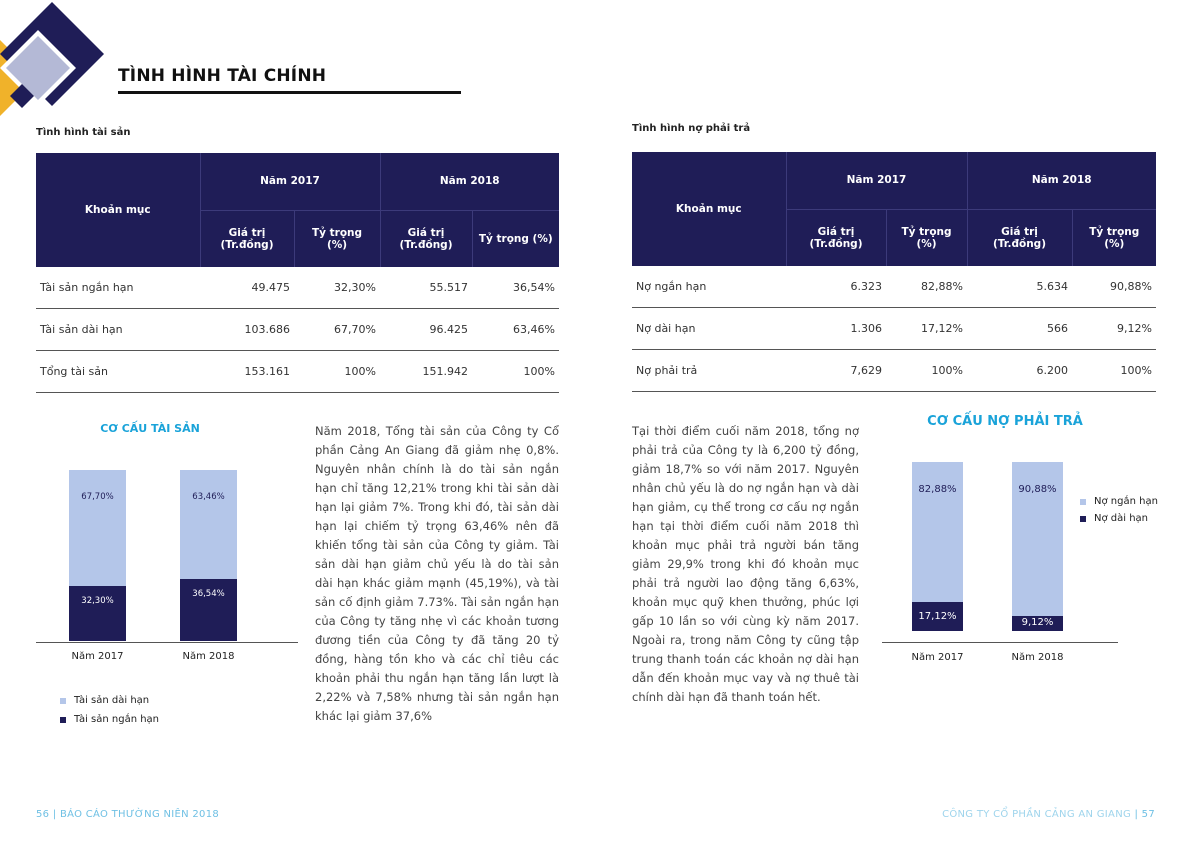 The width and height of the screenshot is (1191, 842). Describe the element at coordinates (709, 287) in the screenshot. I see `row-label: Nợ ngắn hạn` at that location.